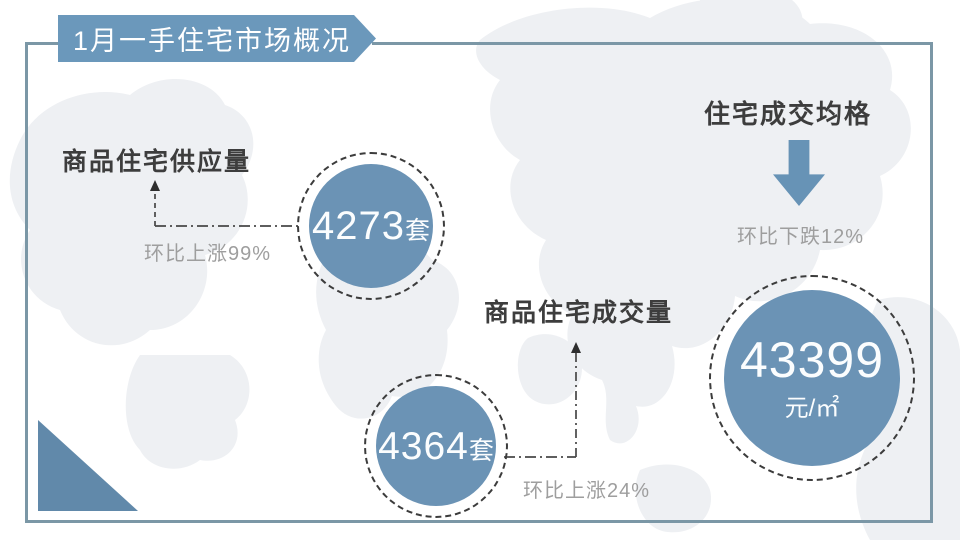 The image size is (960, 540). What do you see at coordinates (481, 450) in the screenshot?
I see `transactions-unit: 套` at bounding box center [481, 450].